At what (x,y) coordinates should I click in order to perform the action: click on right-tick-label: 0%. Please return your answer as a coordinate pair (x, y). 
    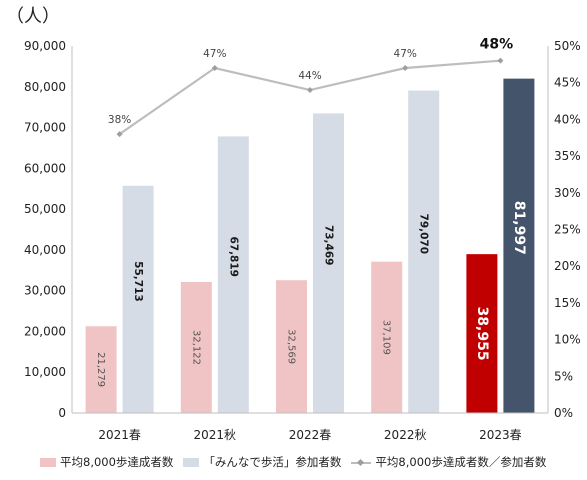
    Looking at the image, I should click on (563, 413).